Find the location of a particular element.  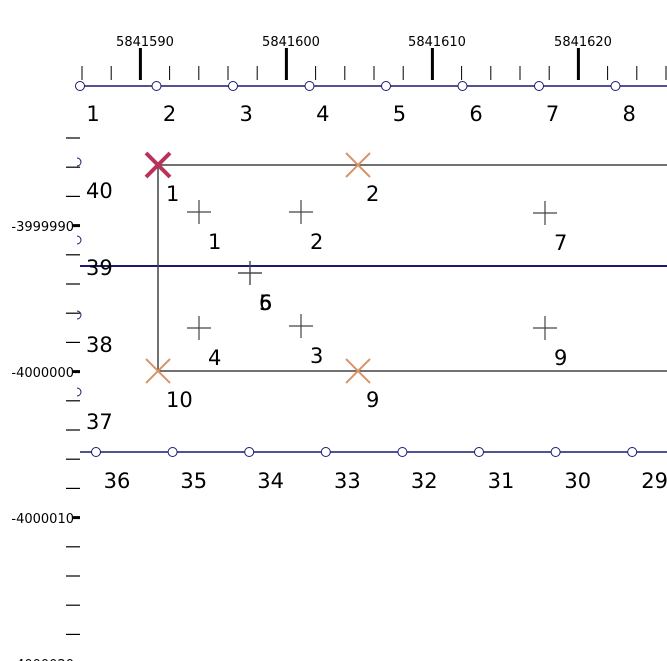

row-label: 37 is located at coordinates (99, 422).